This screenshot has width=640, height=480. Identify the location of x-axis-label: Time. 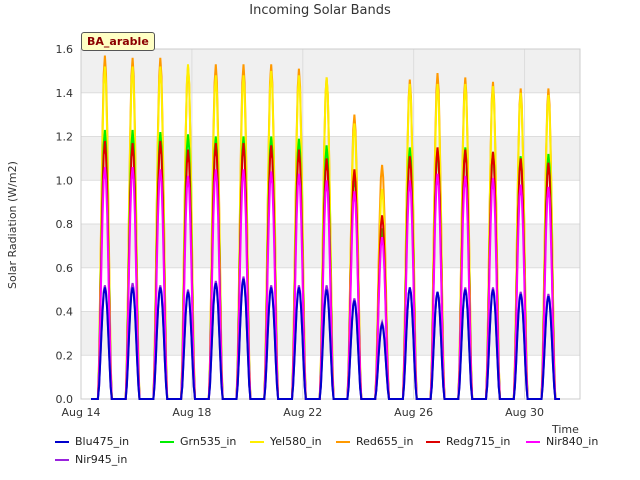
(565, 429).